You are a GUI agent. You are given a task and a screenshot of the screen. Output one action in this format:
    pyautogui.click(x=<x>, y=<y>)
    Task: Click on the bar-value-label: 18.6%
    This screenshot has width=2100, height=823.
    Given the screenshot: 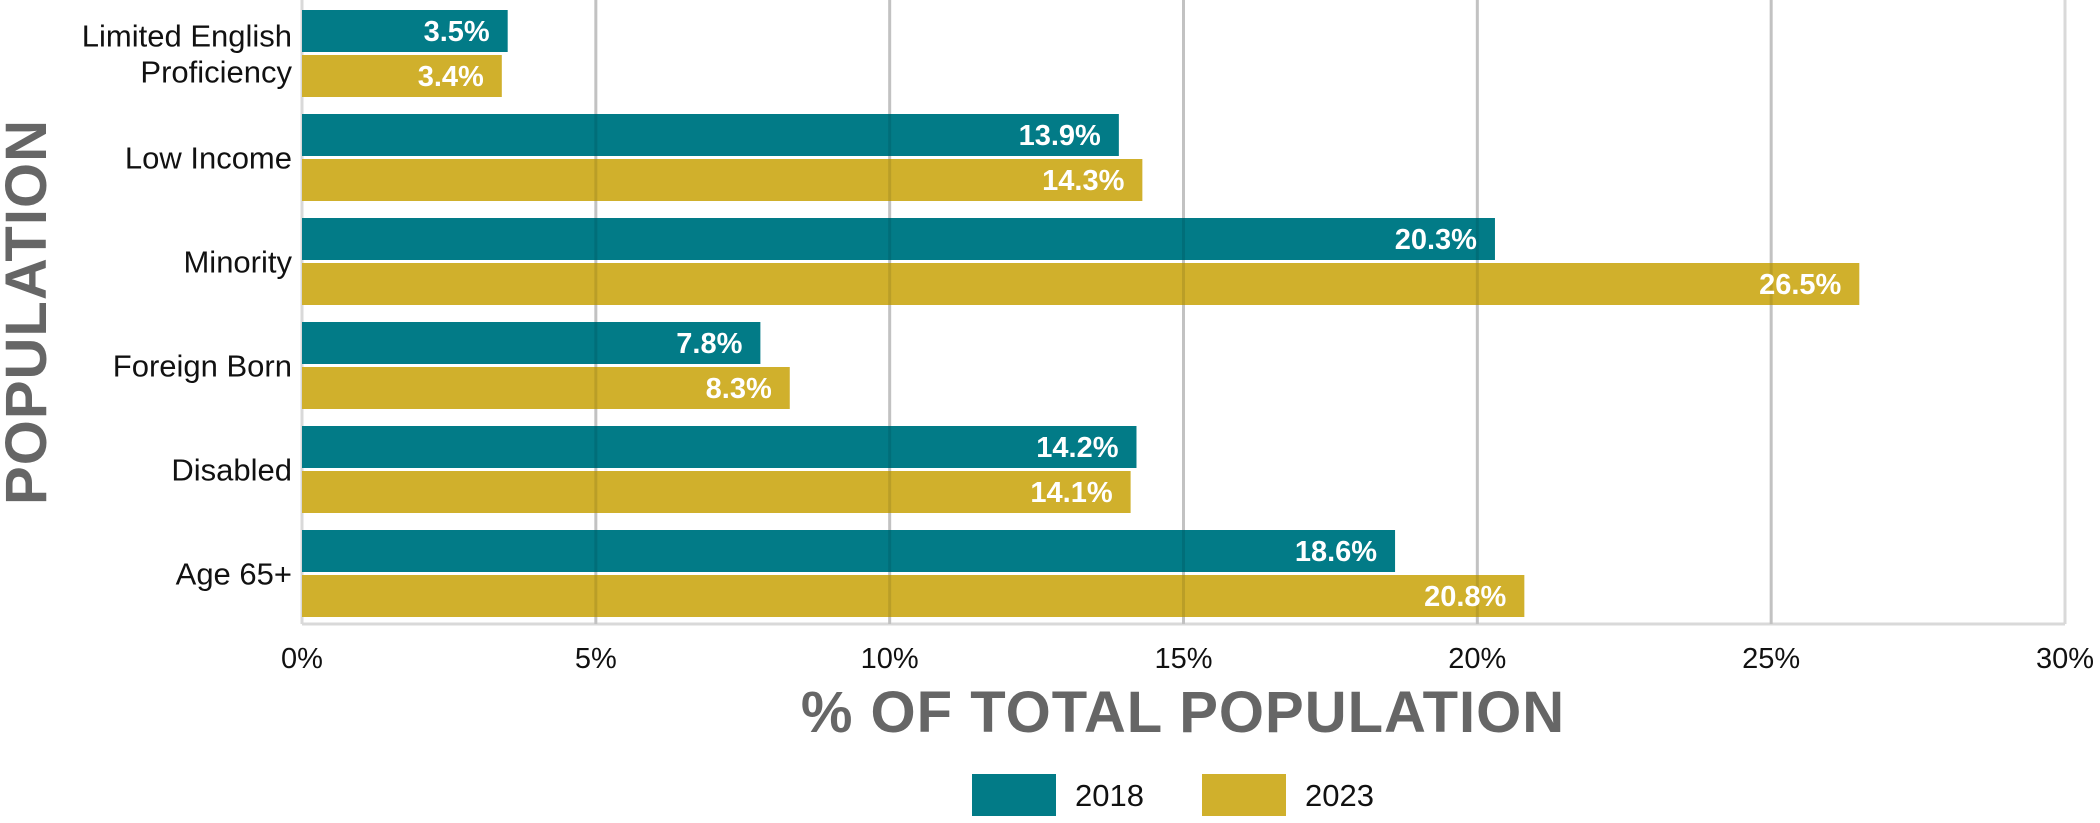 What is the action you would take?
    pyautogui.click(x=1336, y=552)
    